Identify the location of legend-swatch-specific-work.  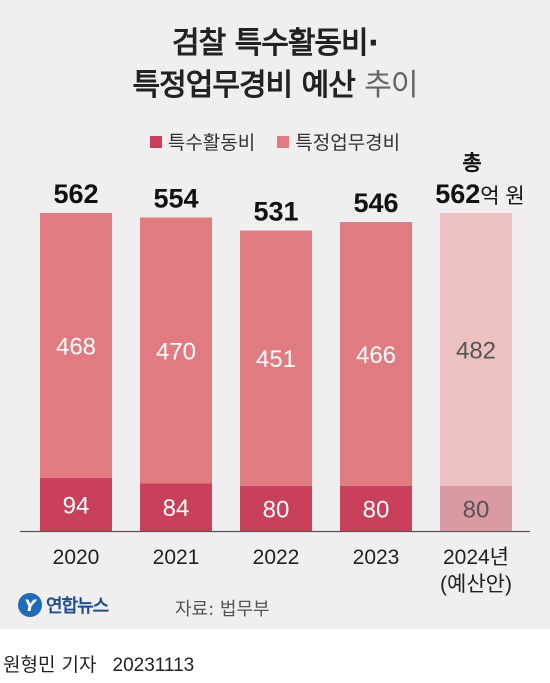
(283, 141).